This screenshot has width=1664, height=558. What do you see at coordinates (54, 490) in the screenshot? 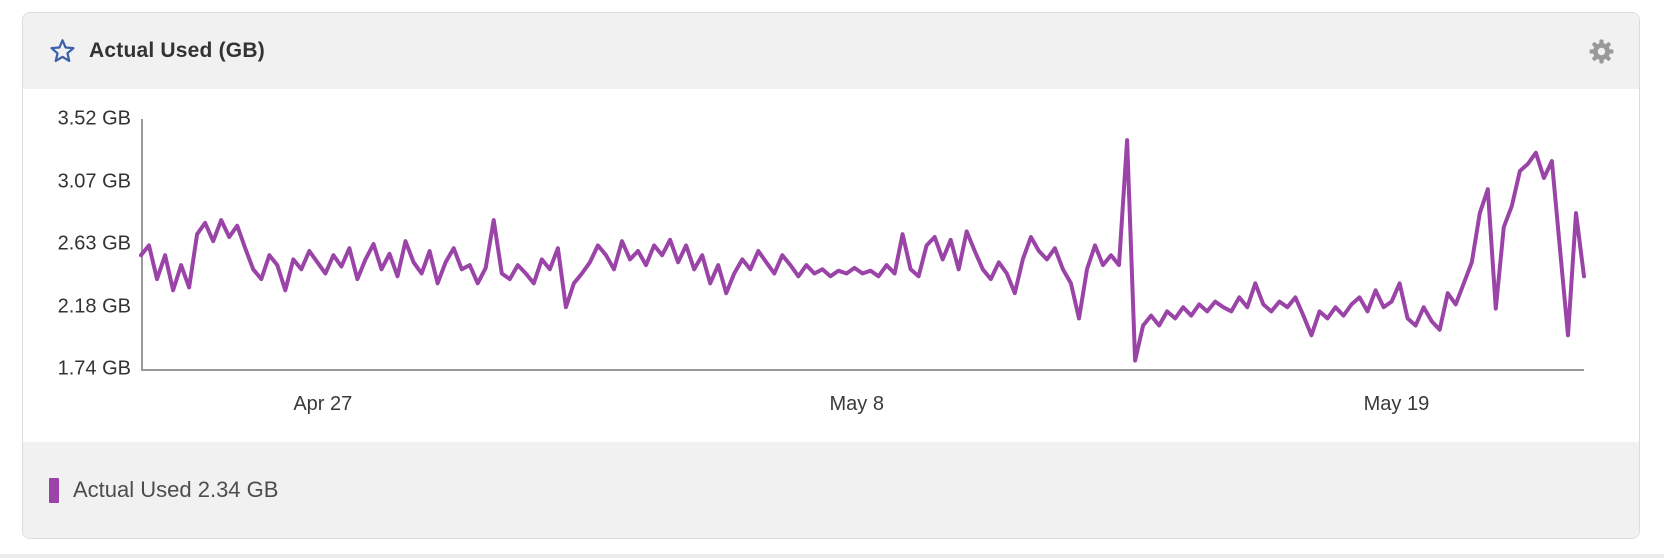
I see `legend-color-marker` at bounding box center [54, 490].